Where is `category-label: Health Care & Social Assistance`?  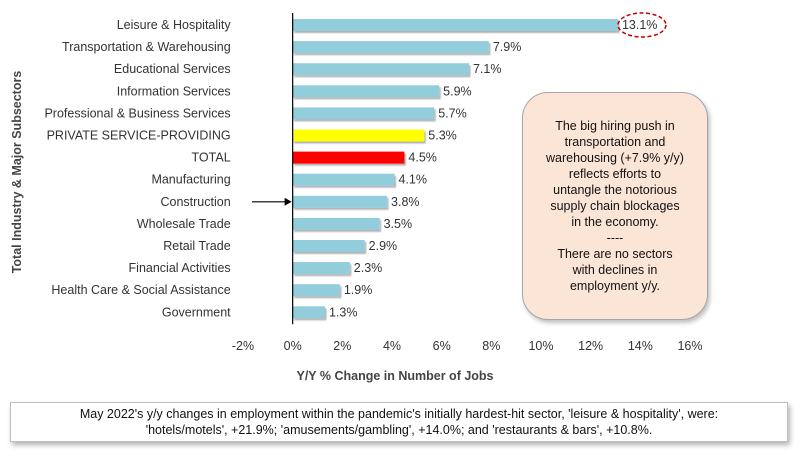 category-label: Health Care & Social Assistance is located at coordinates (140, 290).